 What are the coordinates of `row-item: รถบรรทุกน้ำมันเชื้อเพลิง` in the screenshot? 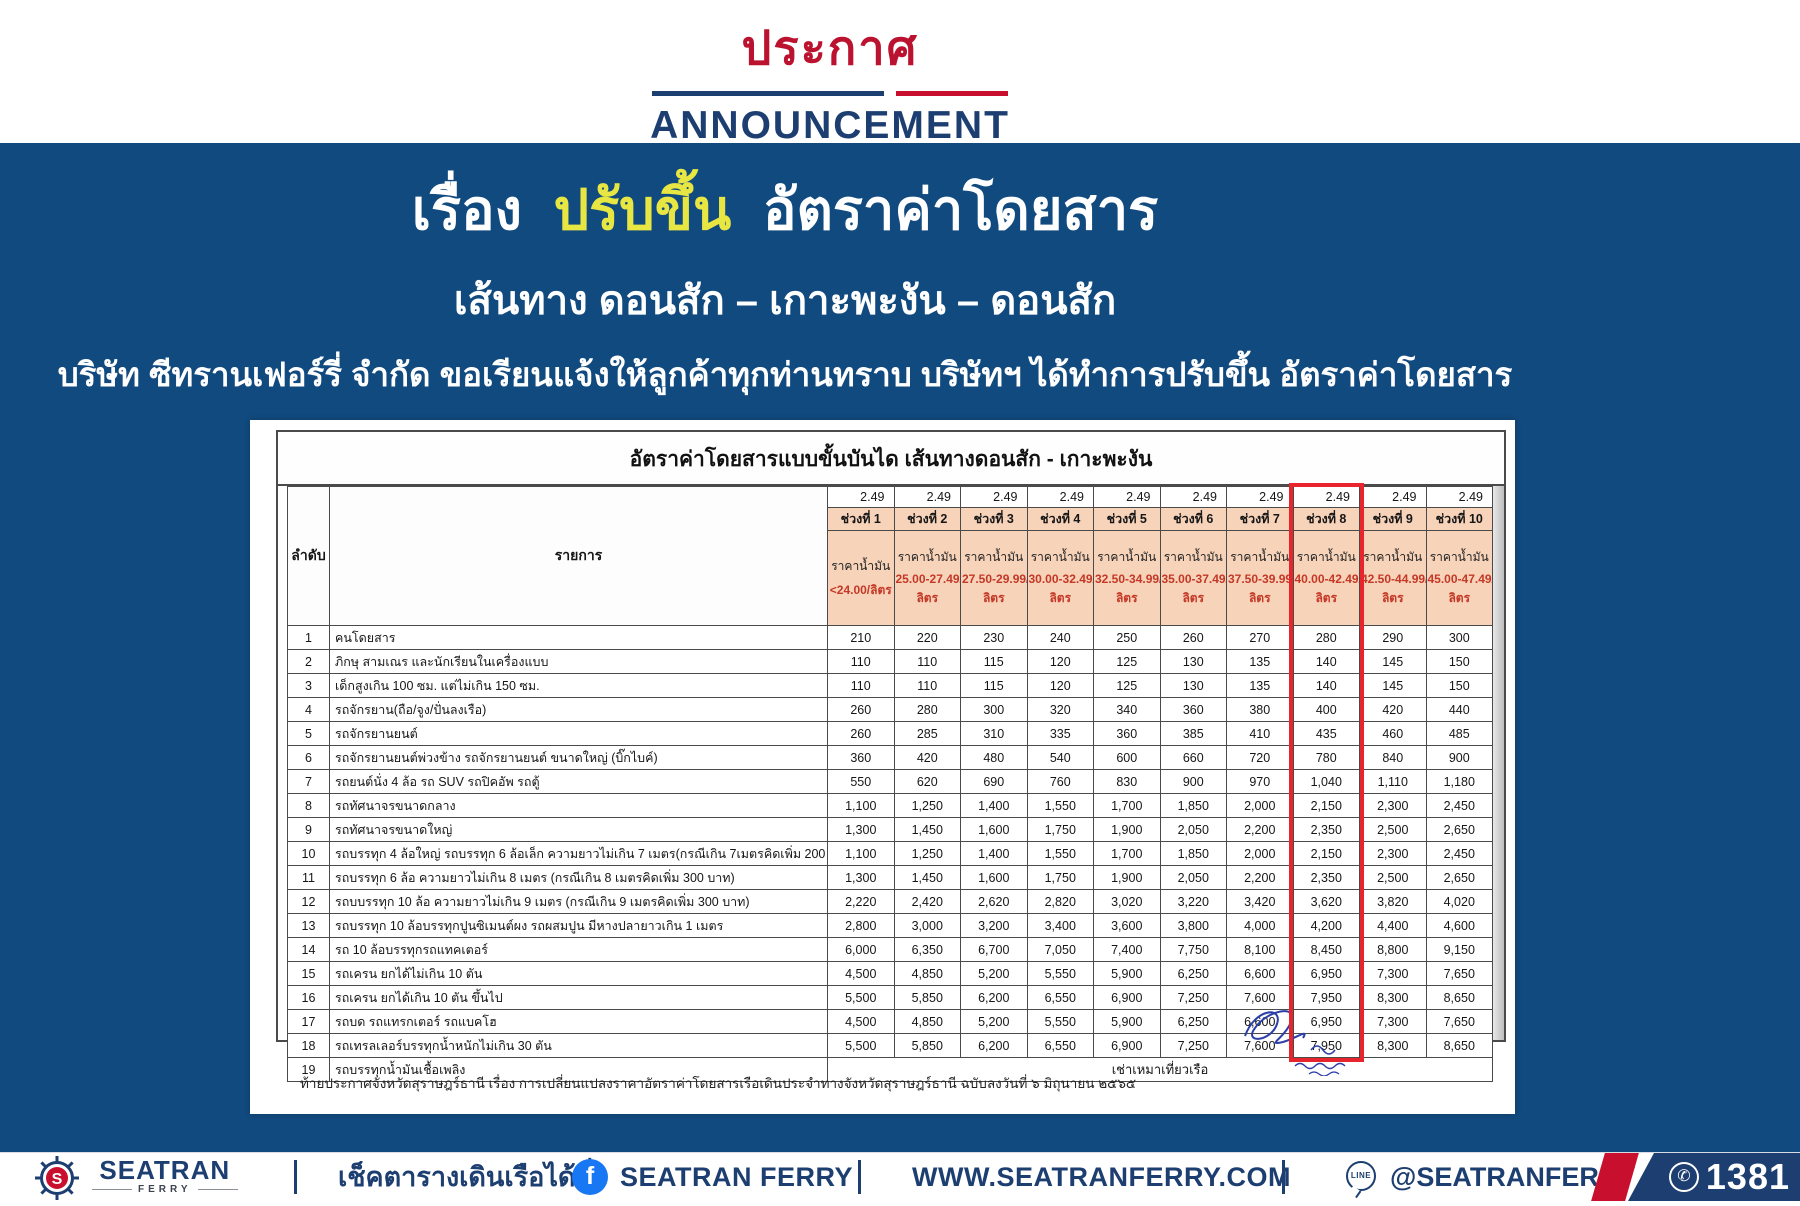 It's located at (578, 1069).